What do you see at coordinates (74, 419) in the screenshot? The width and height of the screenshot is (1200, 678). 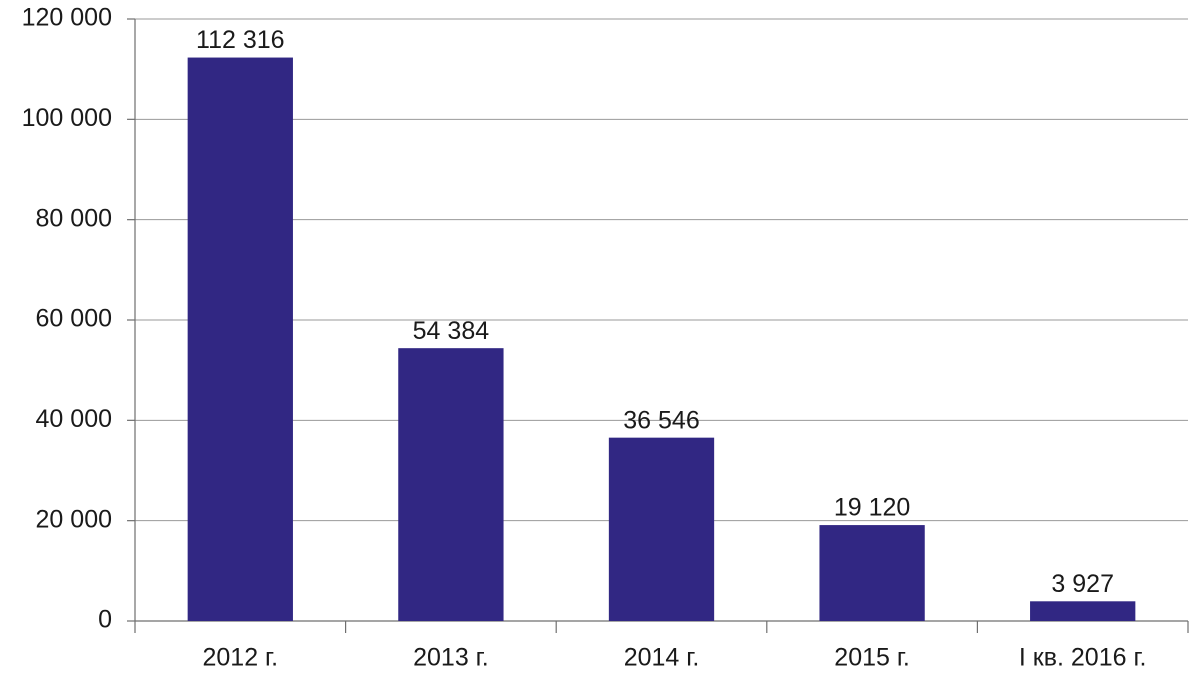 I see `y-tick-label: 40 000` at bounding box center [74, 419].